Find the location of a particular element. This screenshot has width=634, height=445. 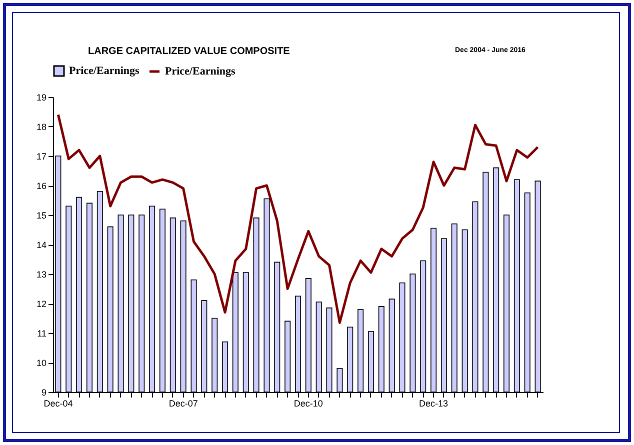

y-tick-label: 9 is located at coordinates (43, 393).